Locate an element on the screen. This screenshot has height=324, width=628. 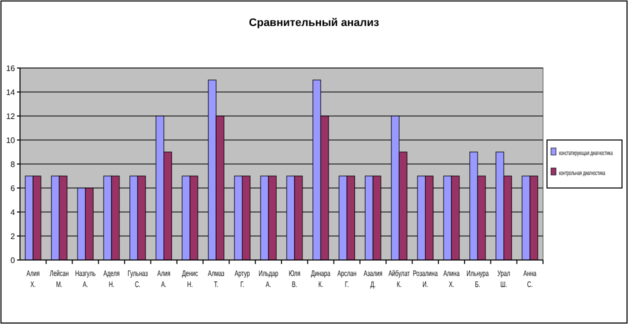
y-tick-label: 0 is located at coordinates (13, 260).